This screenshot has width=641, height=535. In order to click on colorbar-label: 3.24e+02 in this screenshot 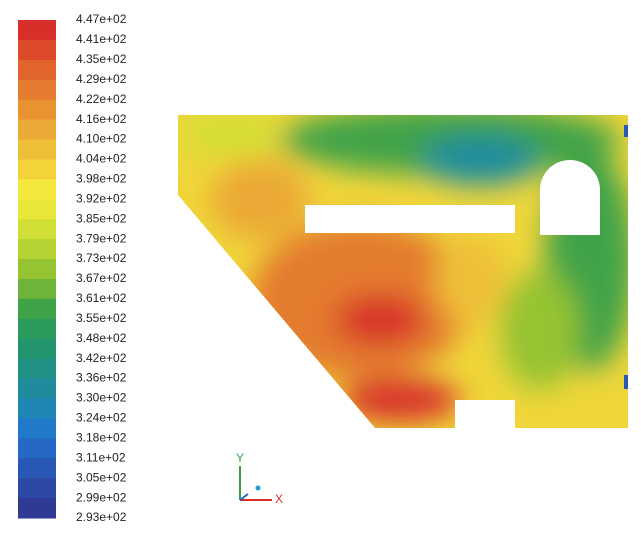, I will do `click(101, 418)`.